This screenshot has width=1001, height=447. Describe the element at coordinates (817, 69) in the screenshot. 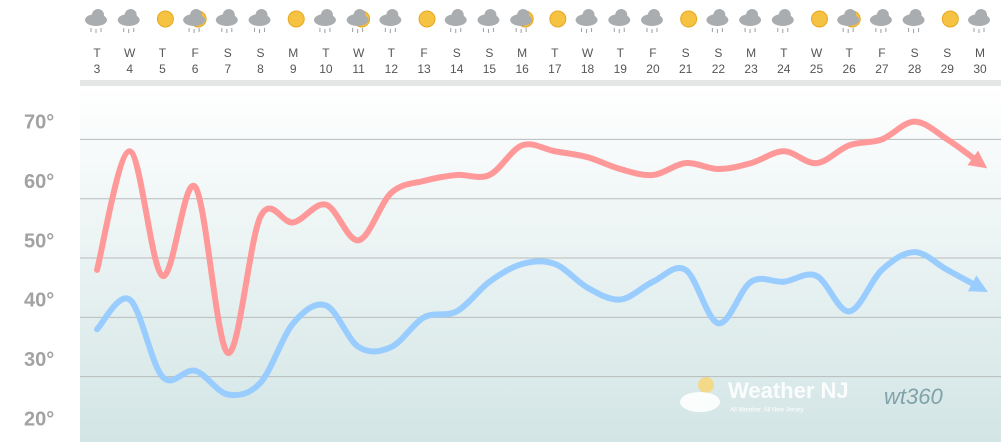

I see `x-date-label: 25` at that location.